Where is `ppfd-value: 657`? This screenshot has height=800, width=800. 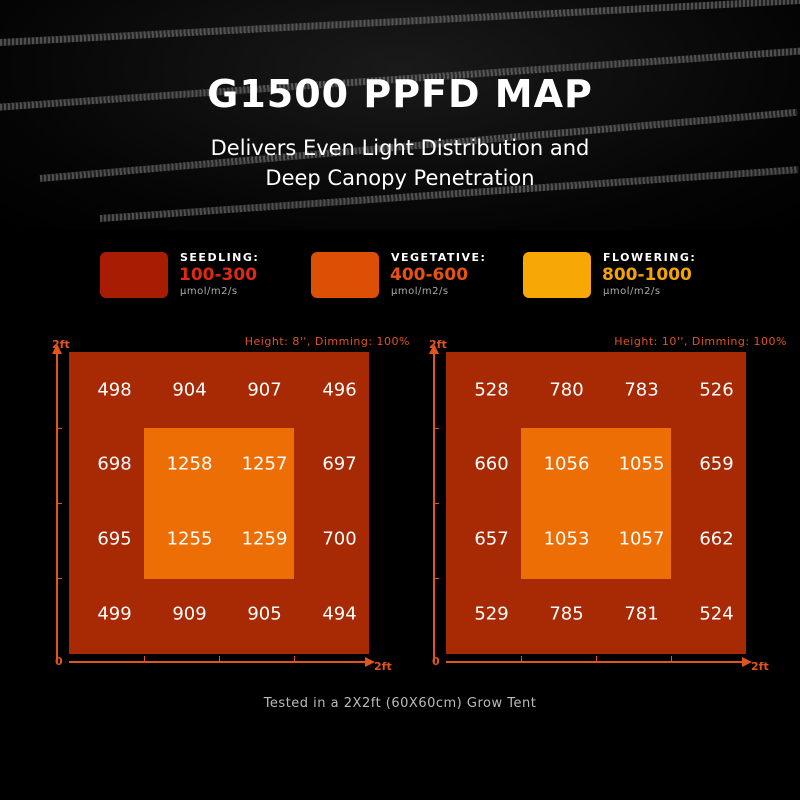
ppfd-value: 657 is located at coordinates (491, 539).